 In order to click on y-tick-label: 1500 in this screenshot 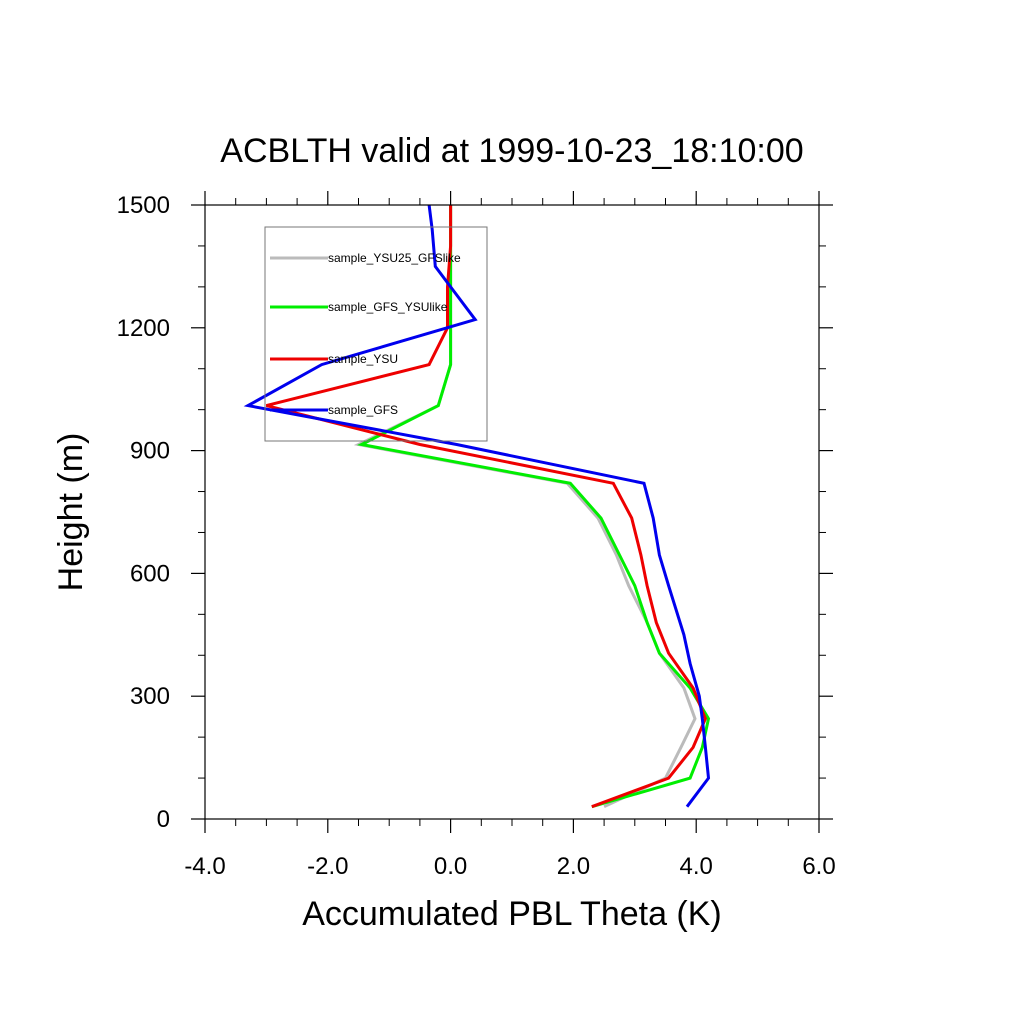, I will do `click(143, 205)`.